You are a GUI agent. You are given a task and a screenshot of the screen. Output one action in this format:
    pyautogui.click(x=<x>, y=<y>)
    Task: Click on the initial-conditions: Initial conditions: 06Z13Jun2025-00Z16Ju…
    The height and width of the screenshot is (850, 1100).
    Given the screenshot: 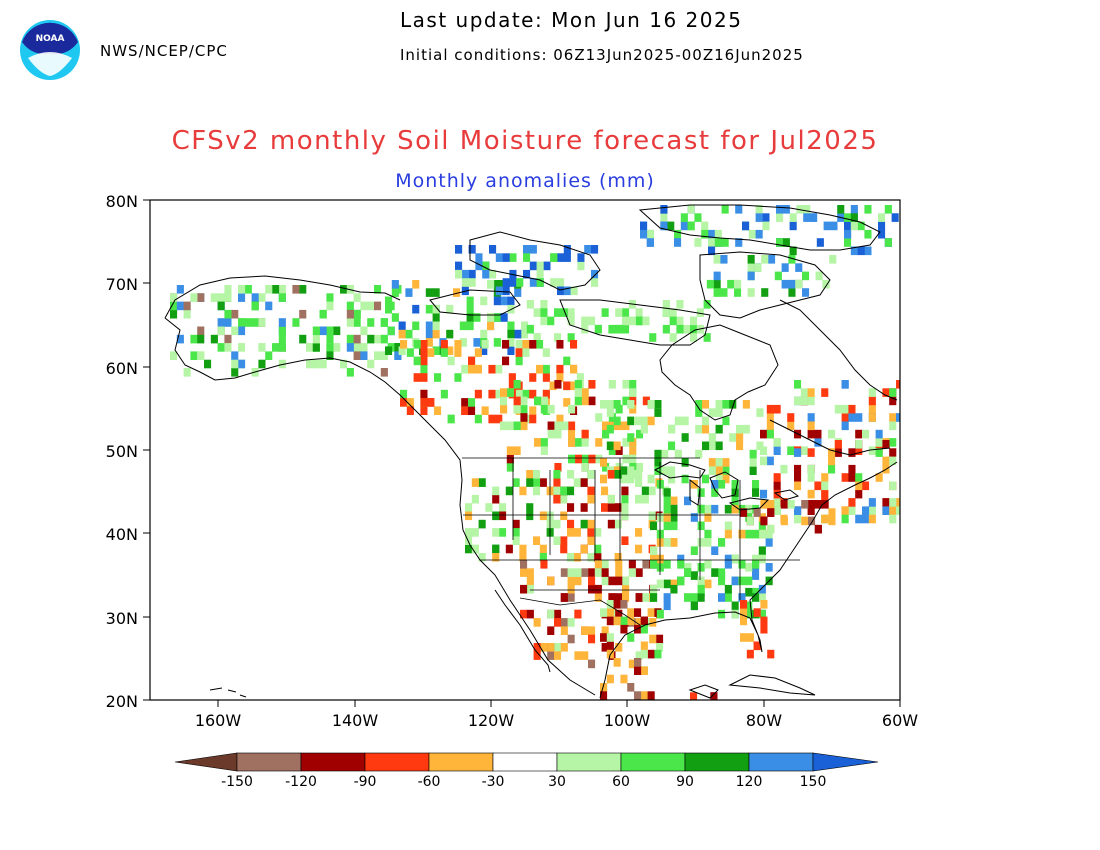 What is the action you would take?
    pyautogui.click(x=602, y=55)
    